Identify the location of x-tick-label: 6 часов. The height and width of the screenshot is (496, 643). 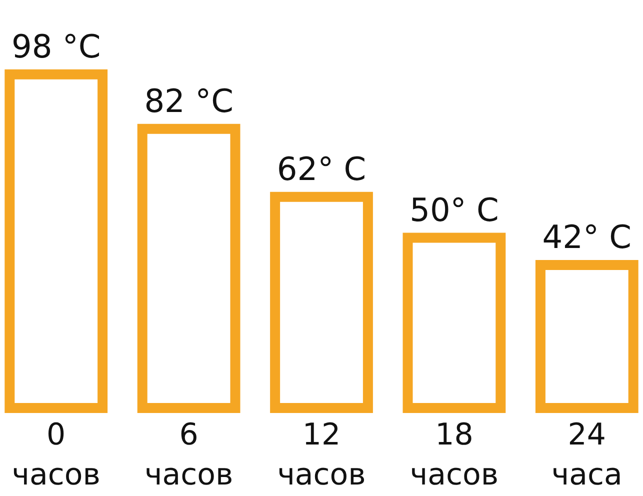
(189, 455).